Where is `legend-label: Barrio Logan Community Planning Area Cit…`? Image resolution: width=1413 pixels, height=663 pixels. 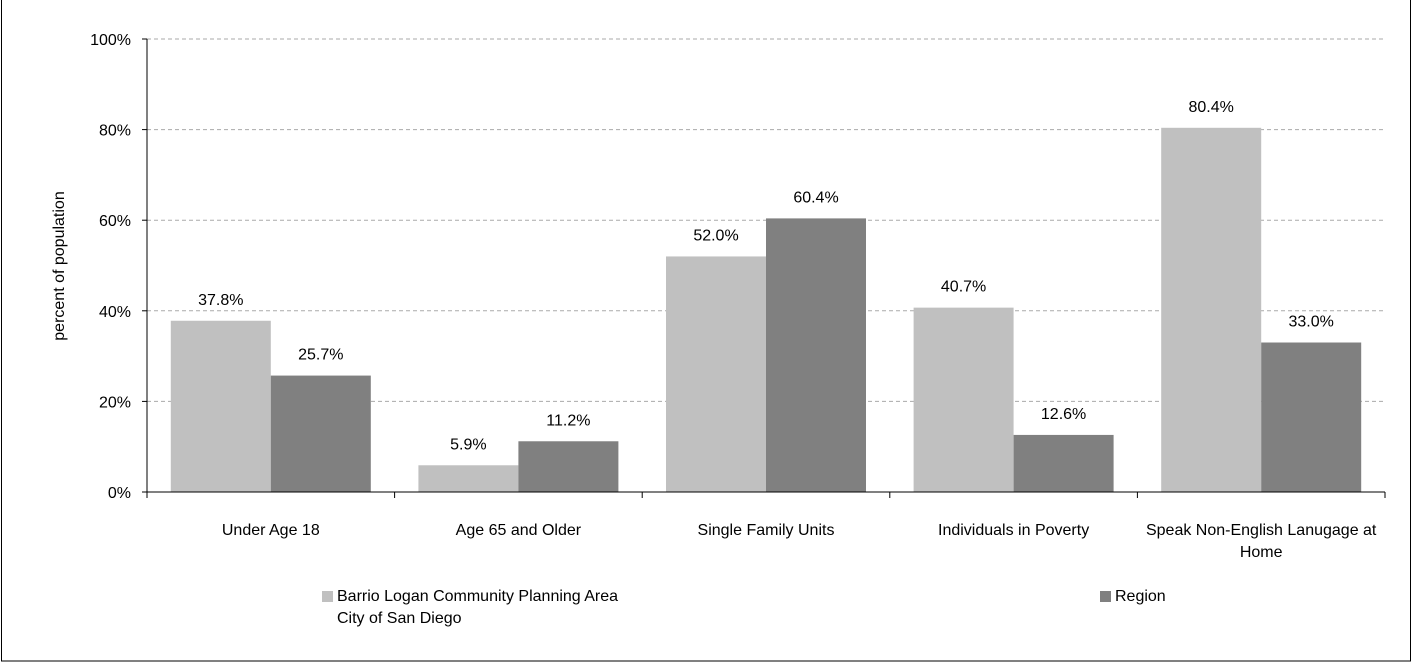
legend-label: Barrio Logan Community Planning Area Cit… is located at coordinates (478, 607).